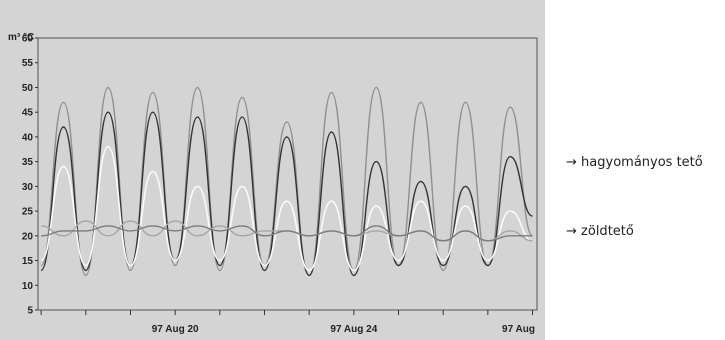 The width and height of the screenshot is (725, 340). I want to click on y-tick-label: 55, so click(28, 63).